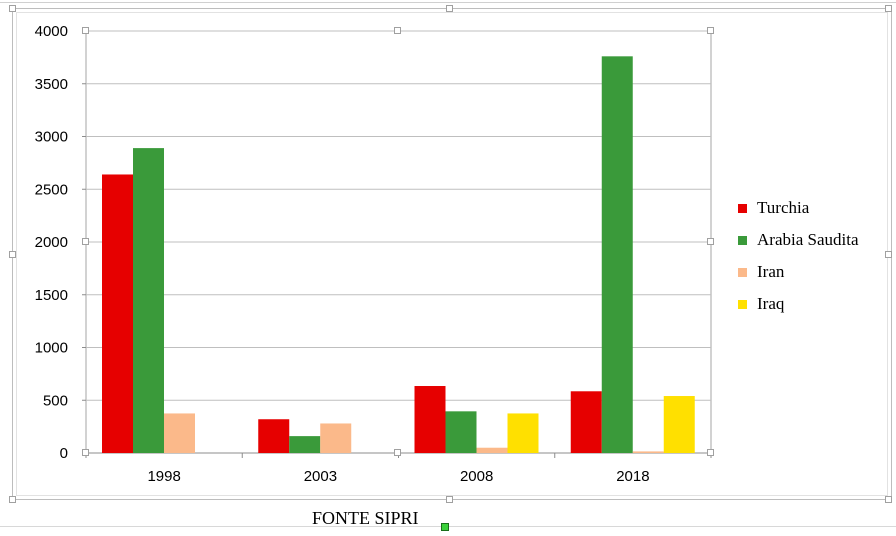 The height and width of the screenshot is (536, 896). I want to click on plot-handle-mid-right, so click(710, 241).